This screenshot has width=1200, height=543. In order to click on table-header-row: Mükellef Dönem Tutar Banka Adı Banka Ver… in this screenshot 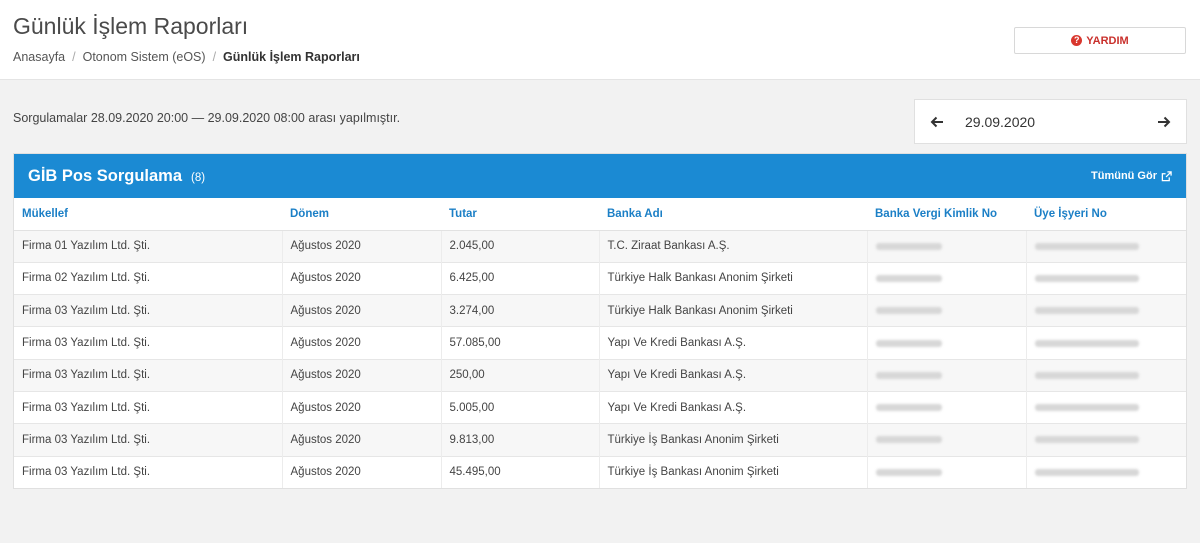, I will do `click(600, 214)`.